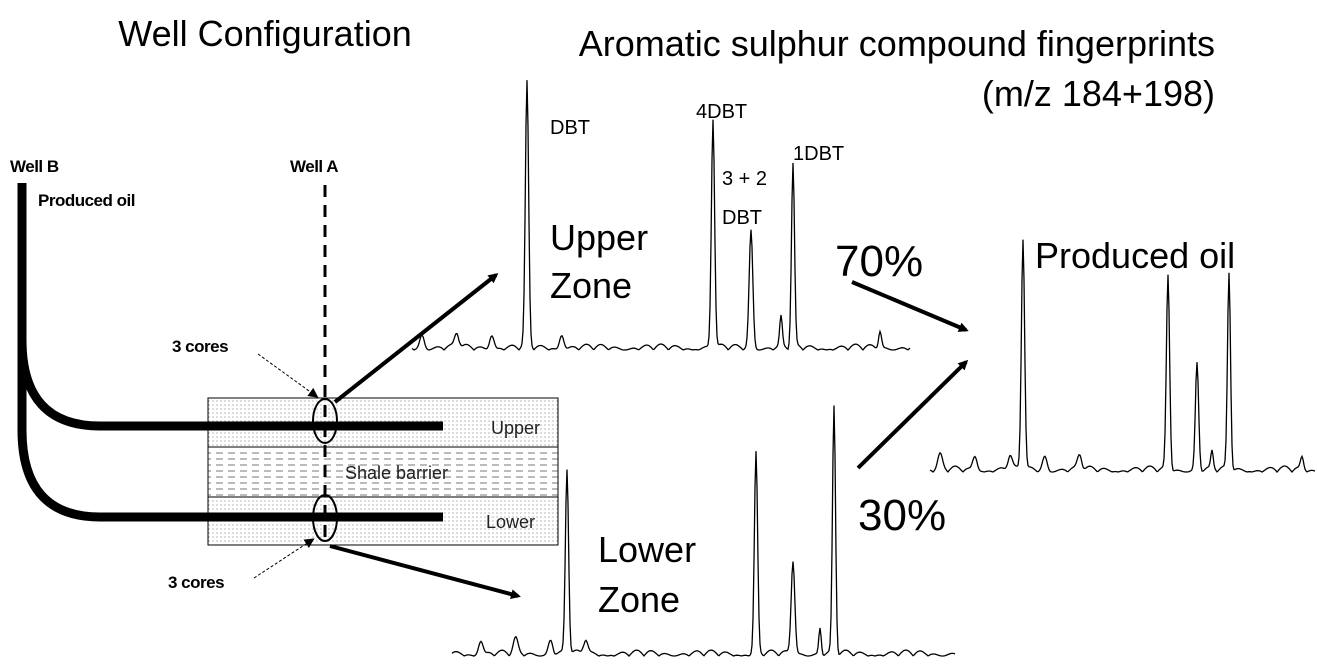  Describe the element at coordinates (314, 166) in the screenshot. I see `well-label: Well A` at that location.